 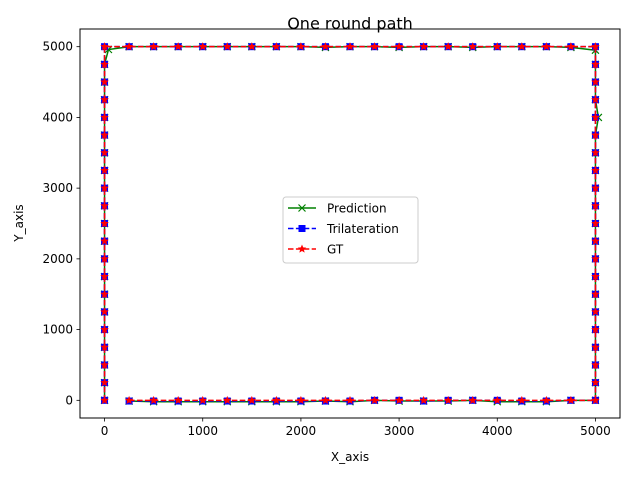 I want to click on x-tick-label: 5000, so click(x=595, y=431).